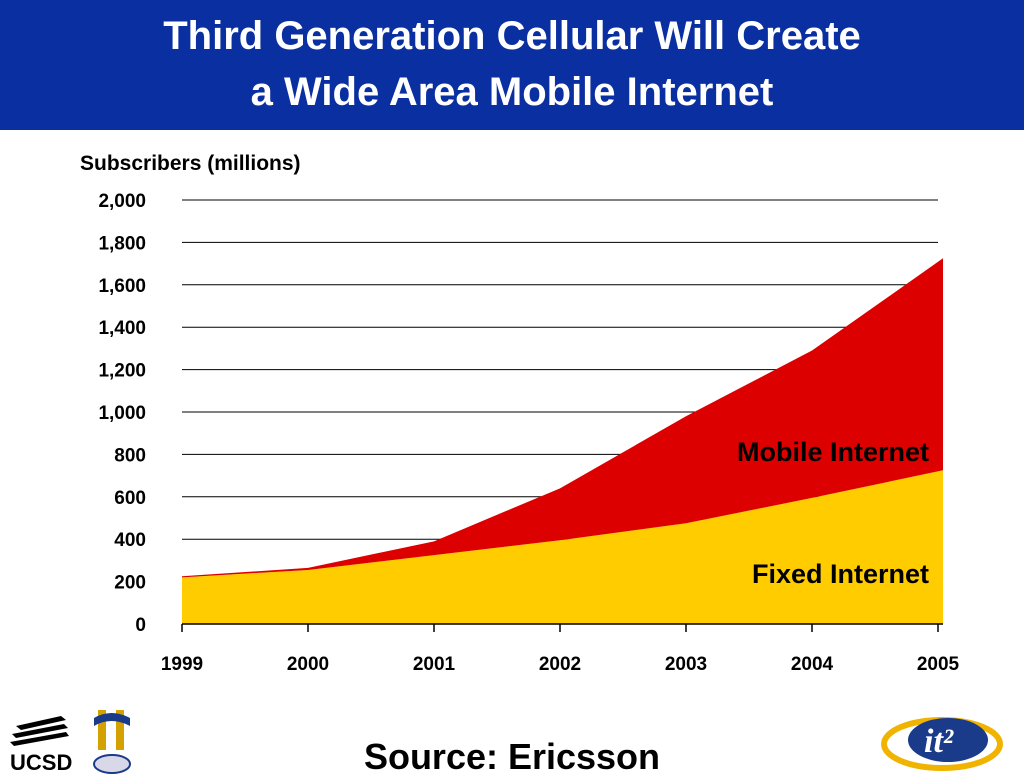 This screenshot has height=778, width=1024. Describe the element at coordinates (122, 201) in the screenshot. I see `y-tick-label: 2,000` at that location.